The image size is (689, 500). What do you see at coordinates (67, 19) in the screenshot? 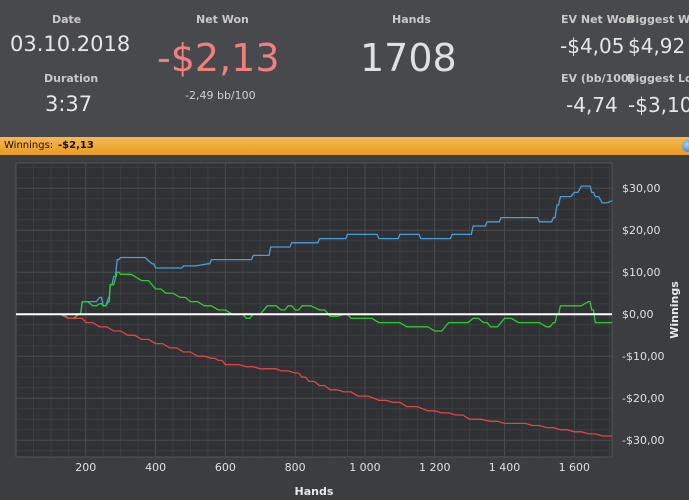
I see `date-label: Date` at bounding box center [67, 19].